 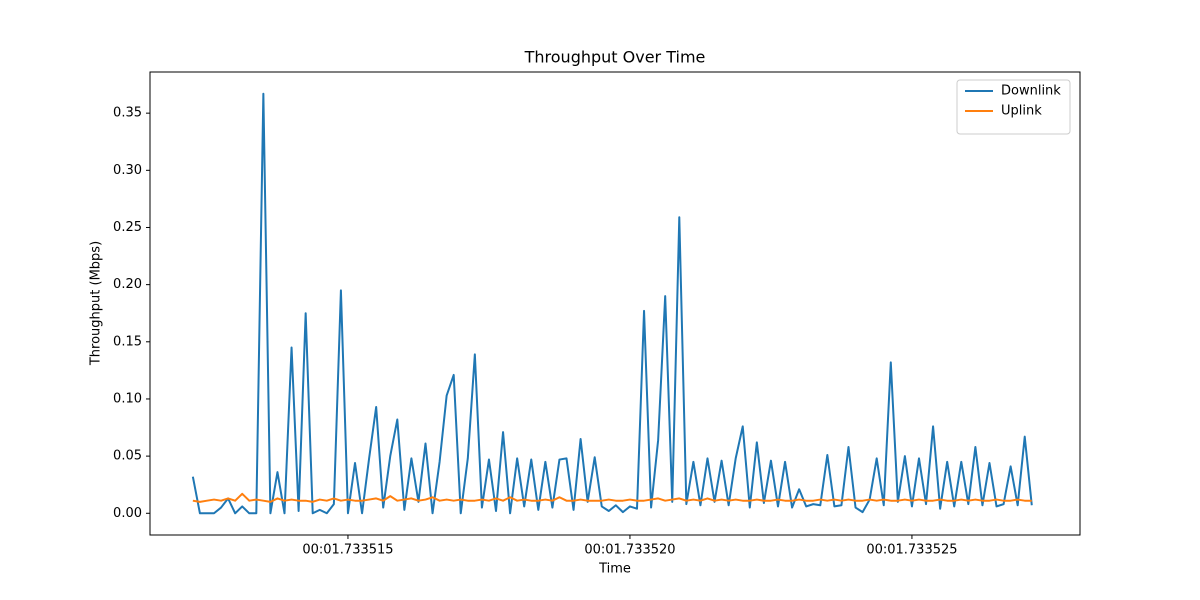 I want to click on x-tick-label: 00:01.733515, so click(x=347, y=550).